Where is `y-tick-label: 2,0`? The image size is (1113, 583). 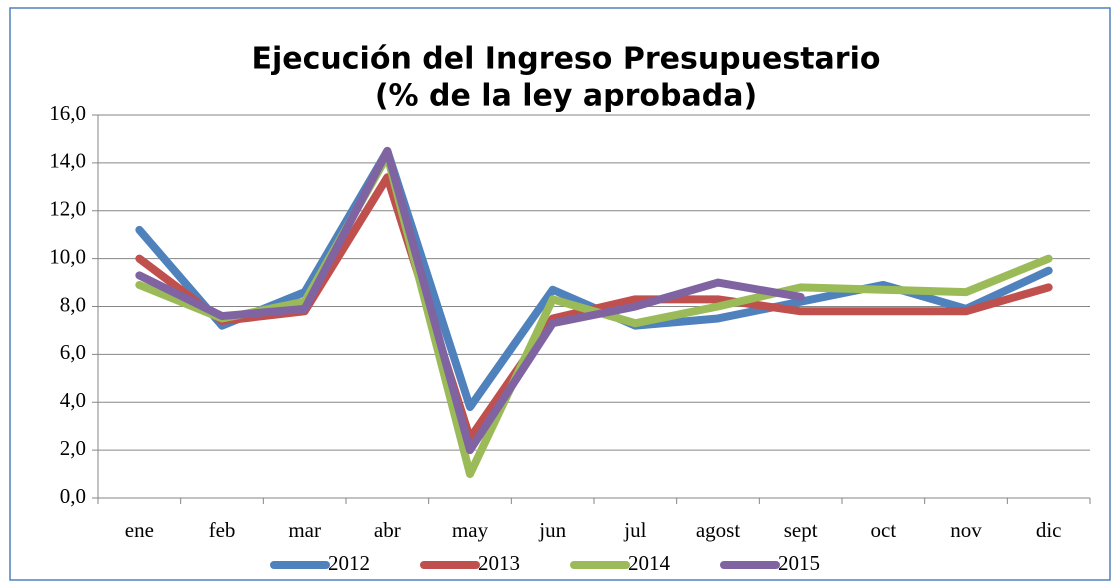
y-tick-label: 2,0 is located at coordinates (73, 448).